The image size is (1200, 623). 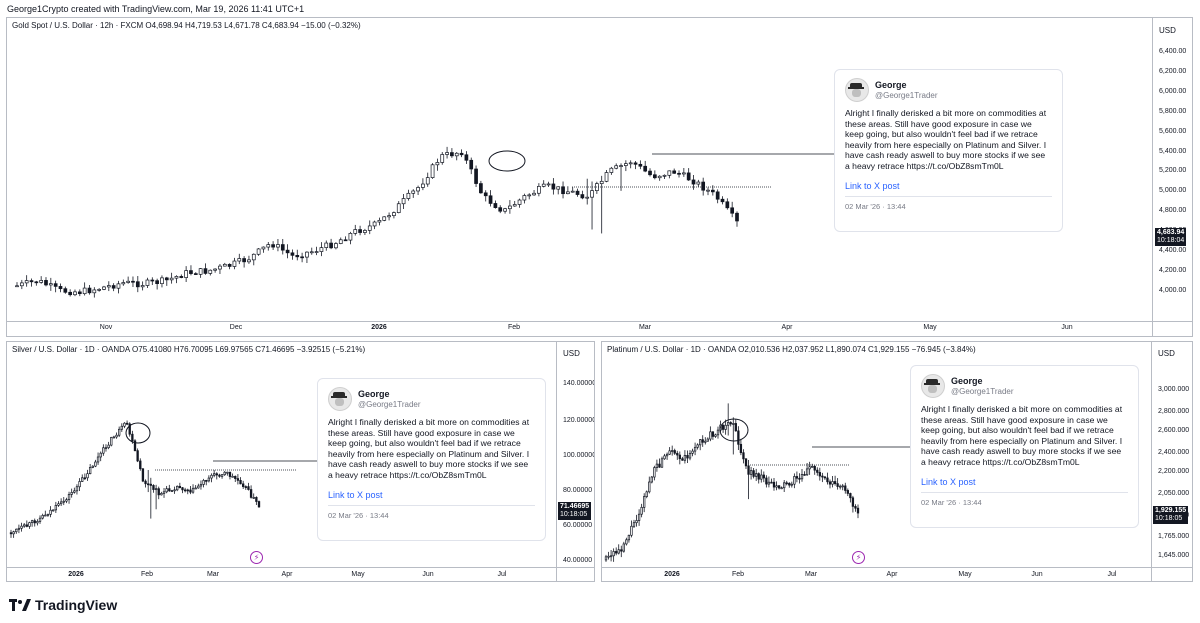 I want to click on tweet-author-name: George, so click(x=967, y=380).